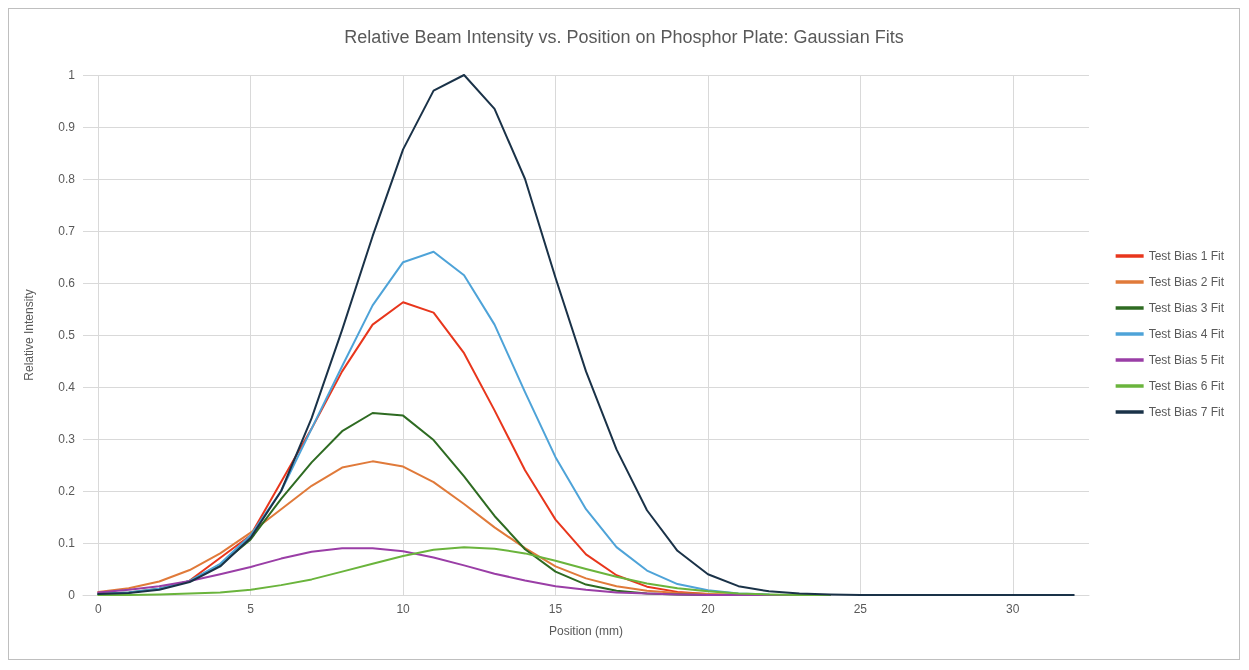 This screenshot has width=1249, height=670. Describe the element at coordinates (1186, 256) in the screenshot. I see `legend-label: Test Bias 1 Fit` at that location.